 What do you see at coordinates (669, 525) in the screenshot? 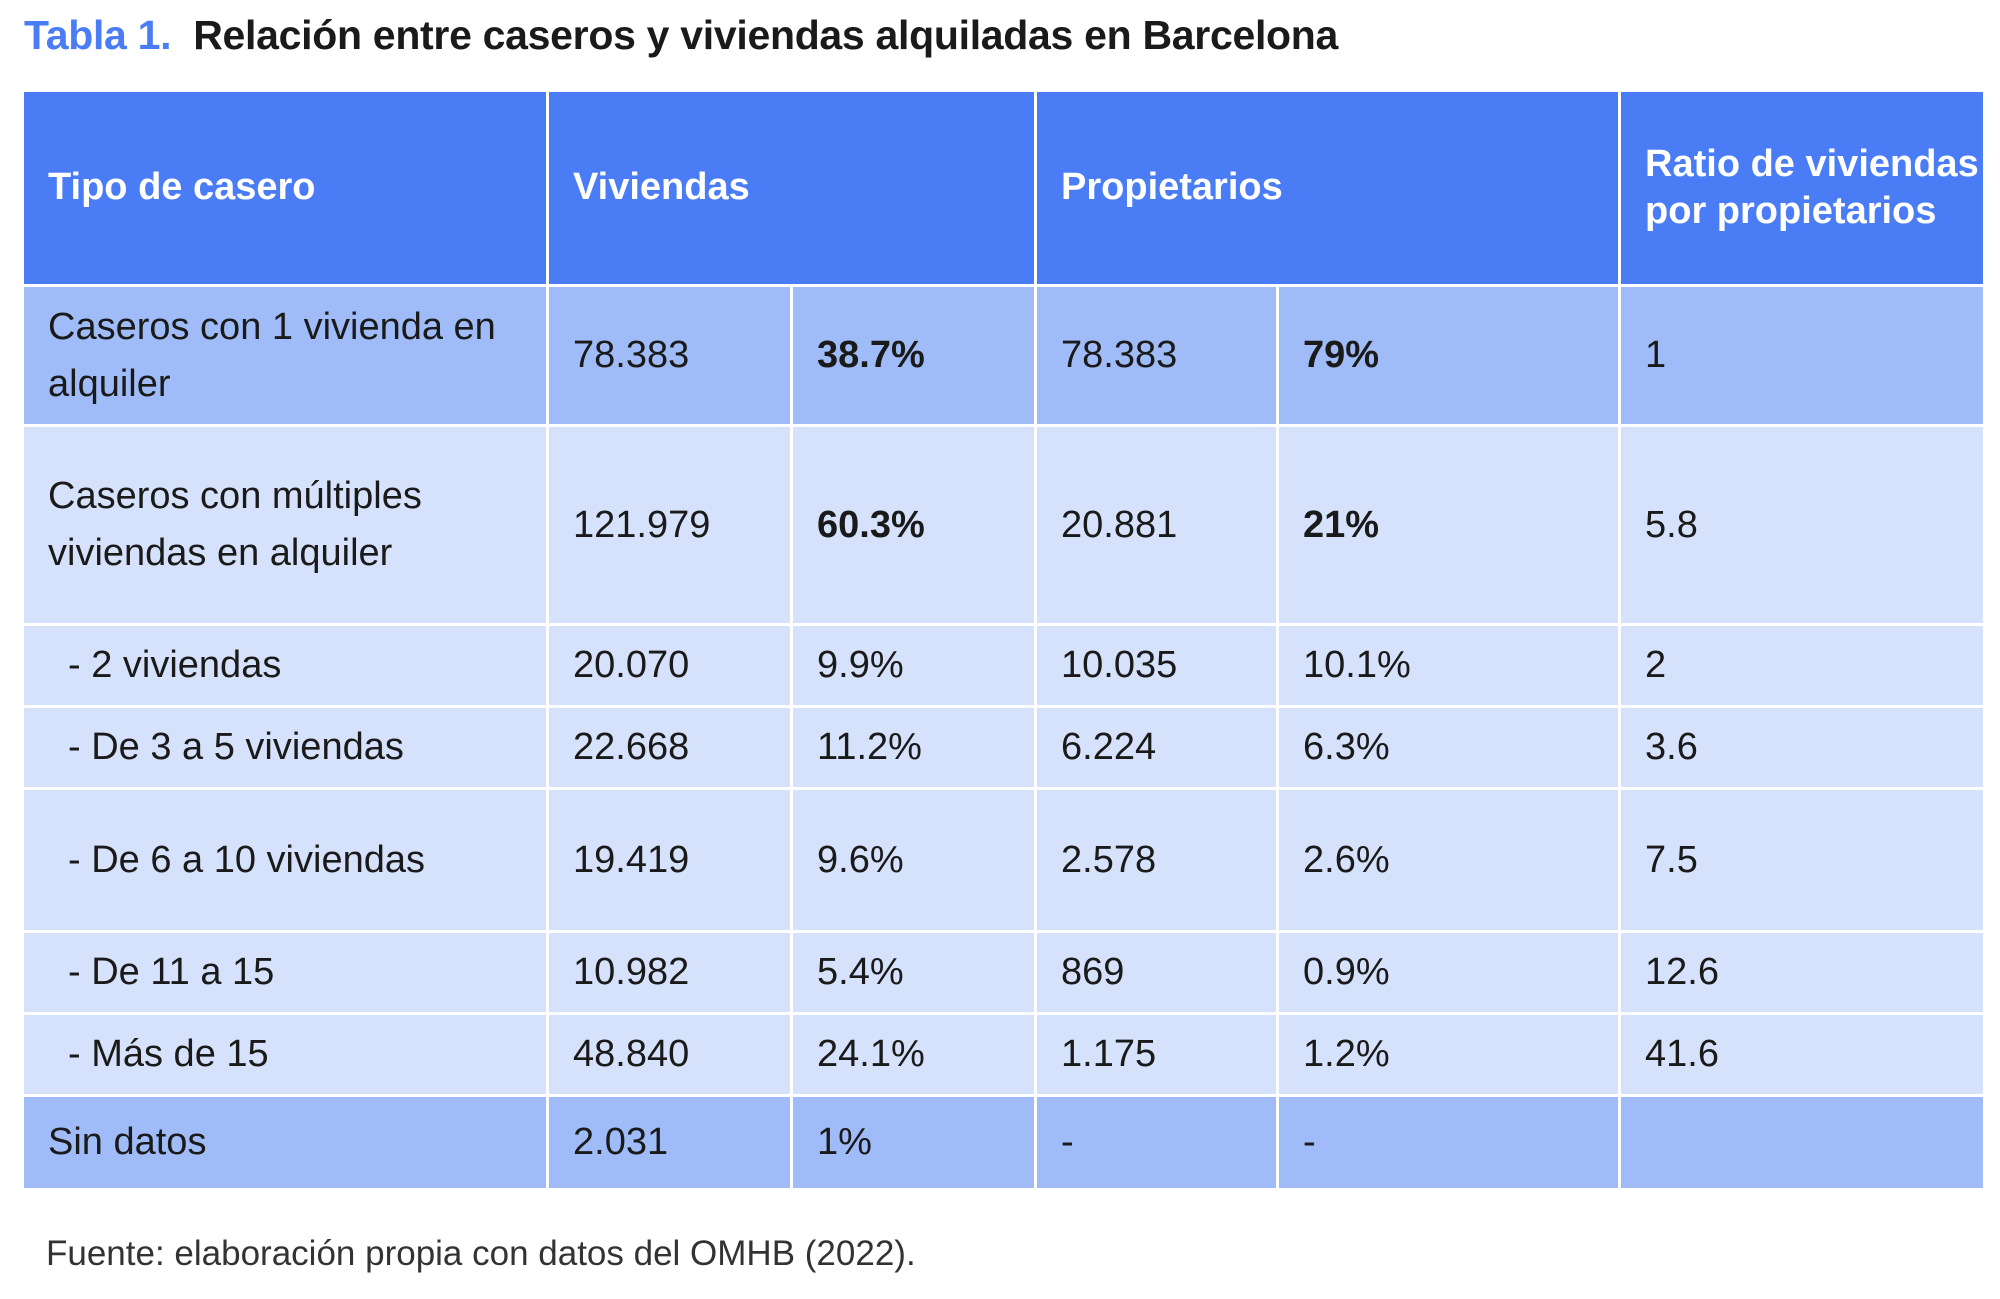
I see `cell-viviendas: 121.979` at bounding box center [669, 525].